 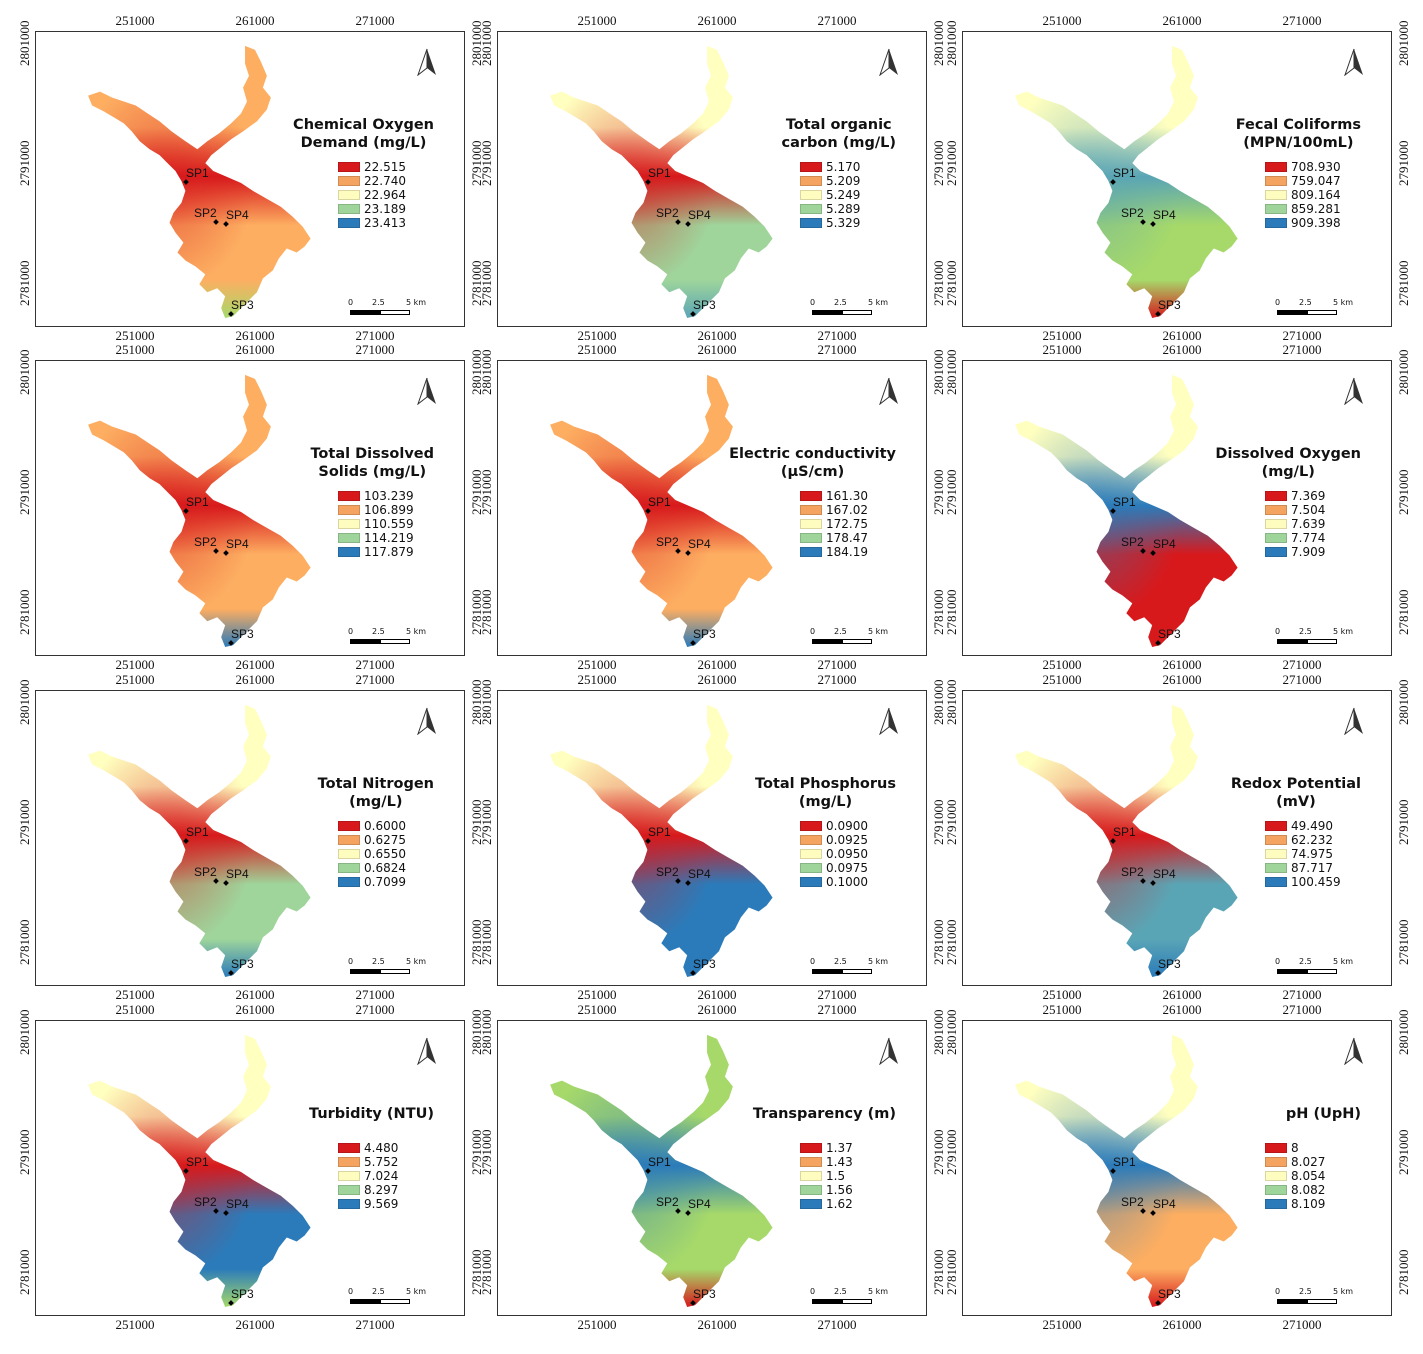 What do you see at coordinates (834, 524) in the screenshot?
I see `legend-row: 172.75` at bounding box center [834, 524].